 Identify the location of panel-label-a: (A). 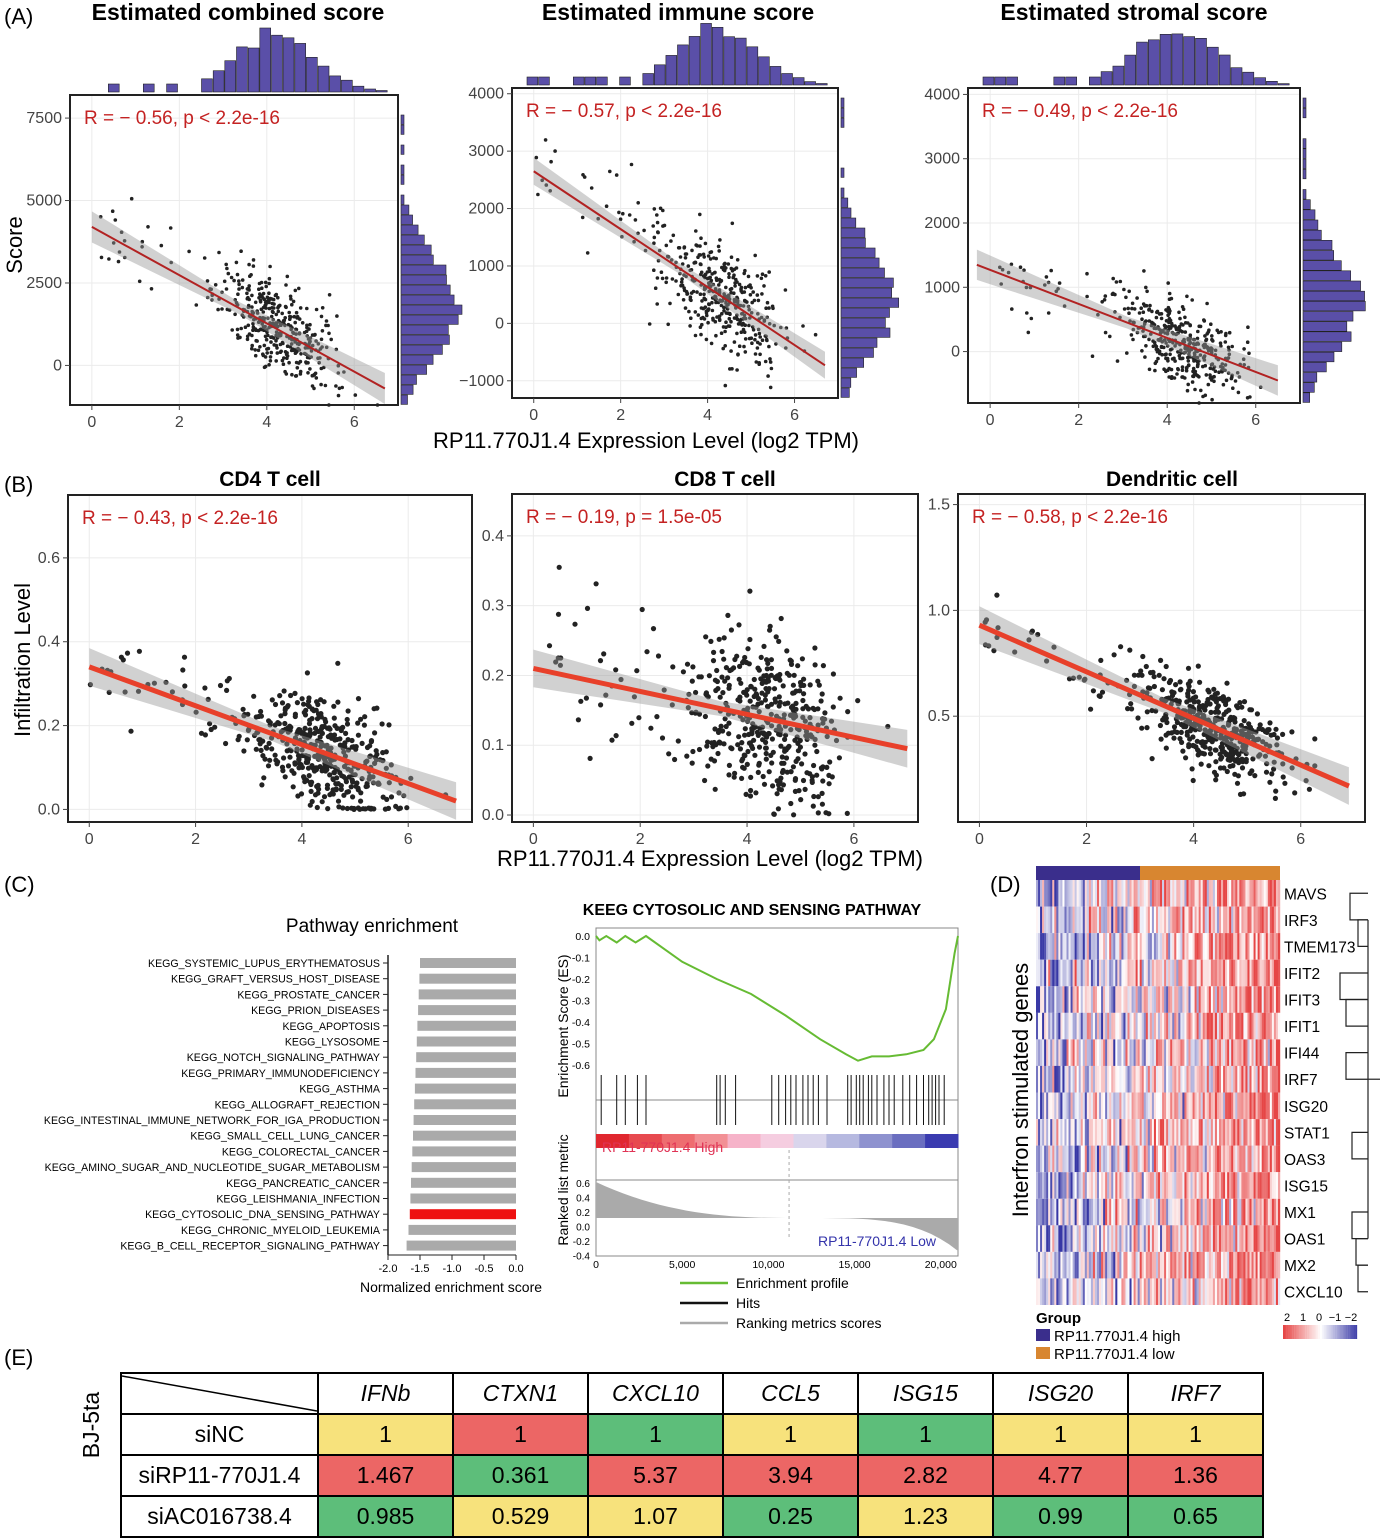
(18, 16).